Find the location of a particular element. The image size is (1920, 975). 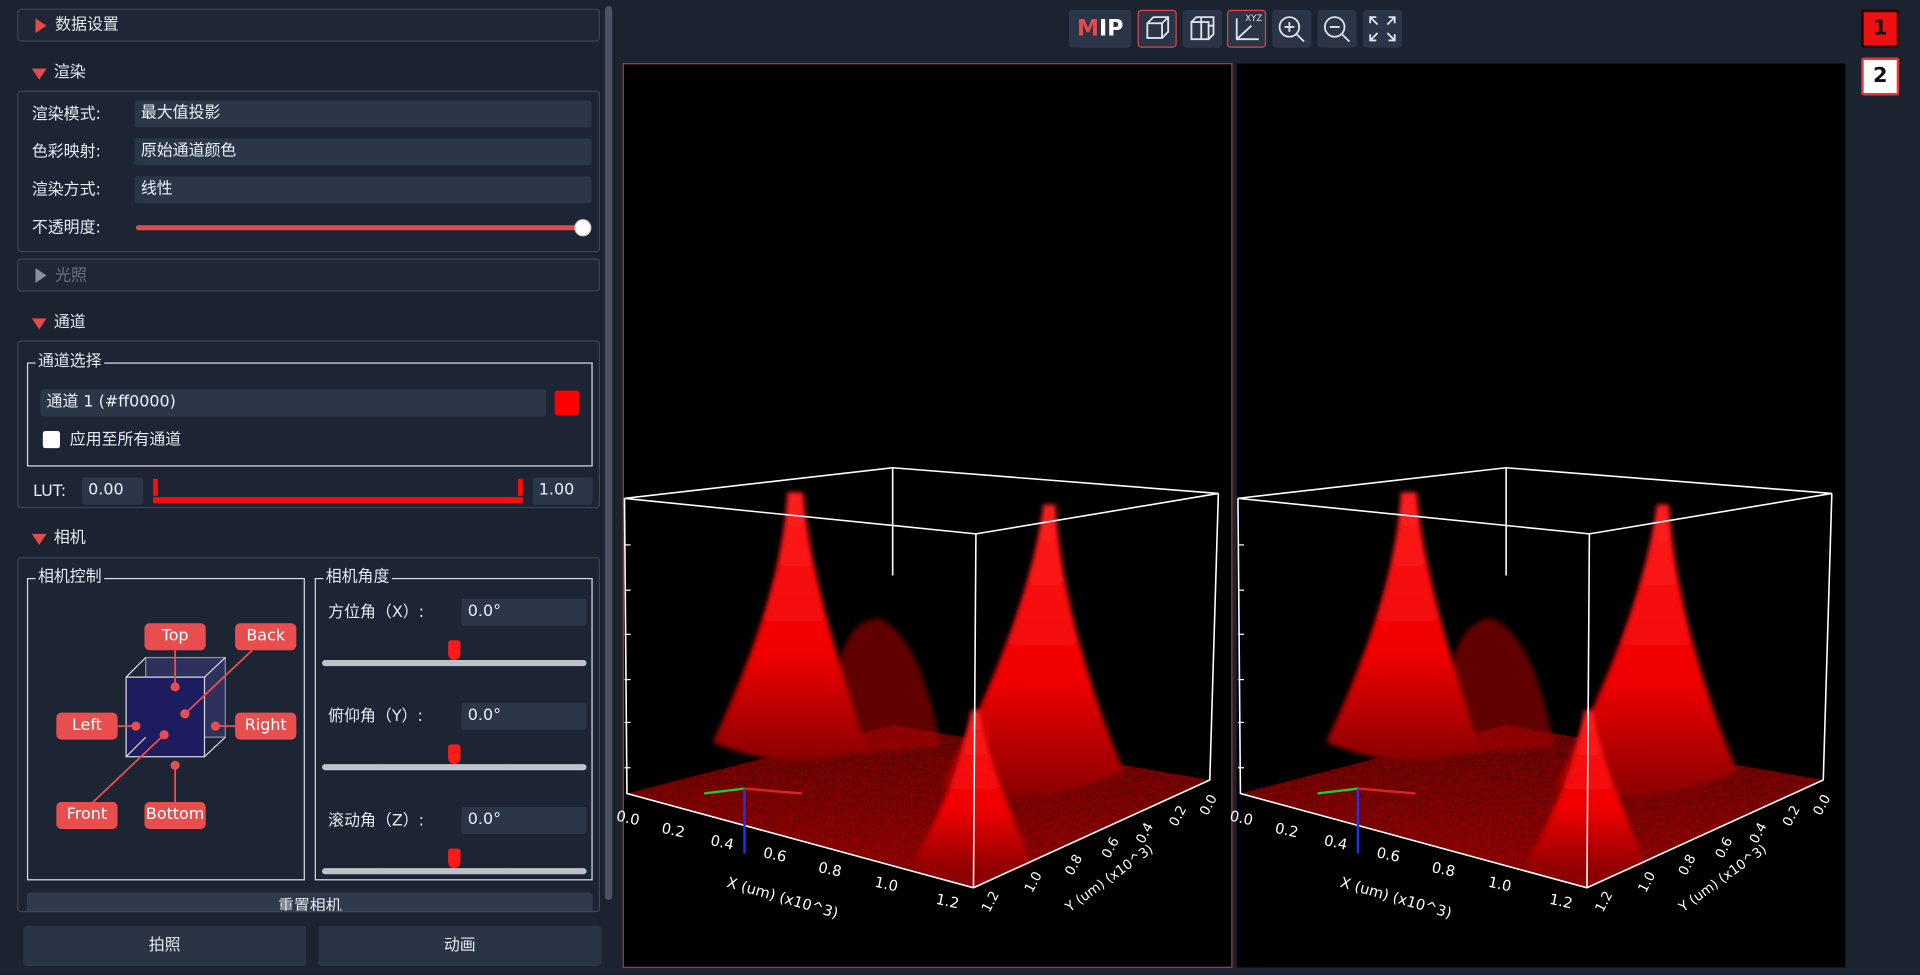

render-panel: 渲染模式: 最大值投影 色彩映射: 原始通道颜色 渲染方式: 线性 不透明度: is located at coordinates (309, 171).